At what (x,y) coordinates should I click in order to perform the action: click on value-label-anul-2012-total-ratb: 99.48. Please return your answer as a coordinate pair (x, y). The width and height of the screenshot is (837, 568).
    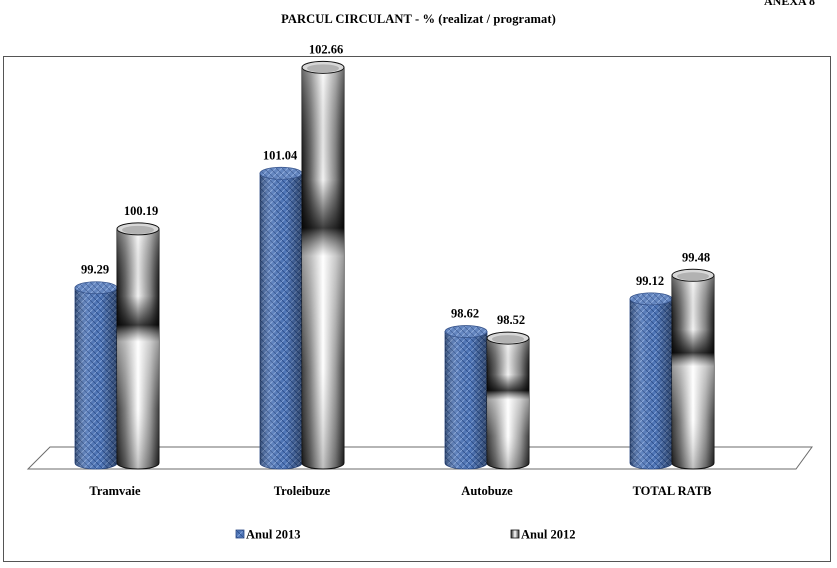
    Looking at the image, I should click on (696, 257).